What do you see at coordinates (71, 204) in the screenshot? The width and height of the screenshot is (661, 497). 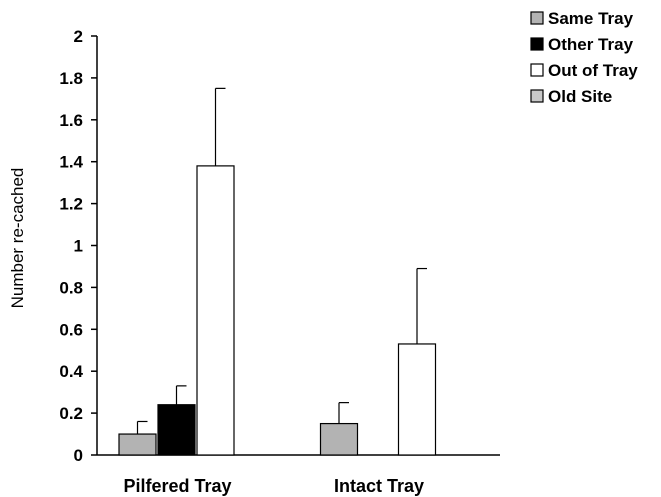 I see `y-tick-label: 1.2` at bounding box center [71, 204].